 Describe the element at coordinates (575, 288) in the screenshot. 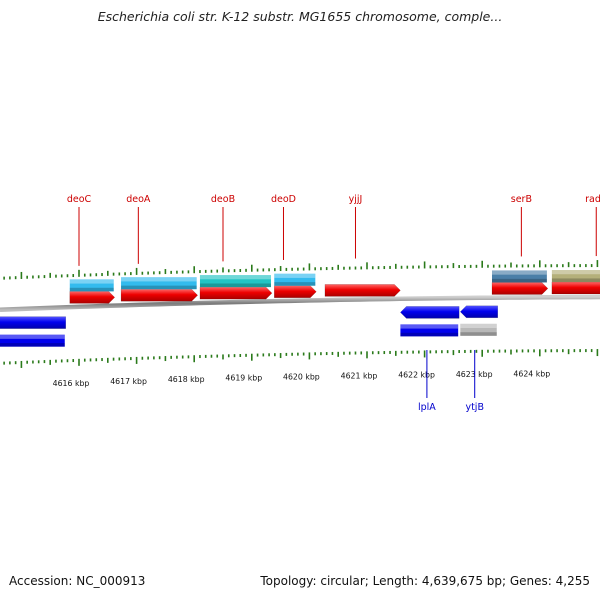

I see `gene-arrow-radA` at that location.